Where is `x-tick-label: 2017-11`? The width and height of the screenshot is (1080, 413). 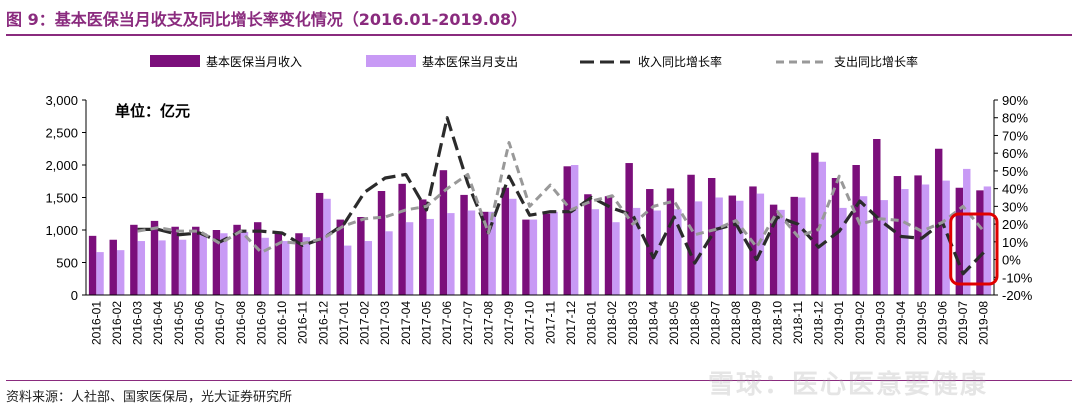 x-tick-label: 2017-11 is located at coordinates (550, 322).